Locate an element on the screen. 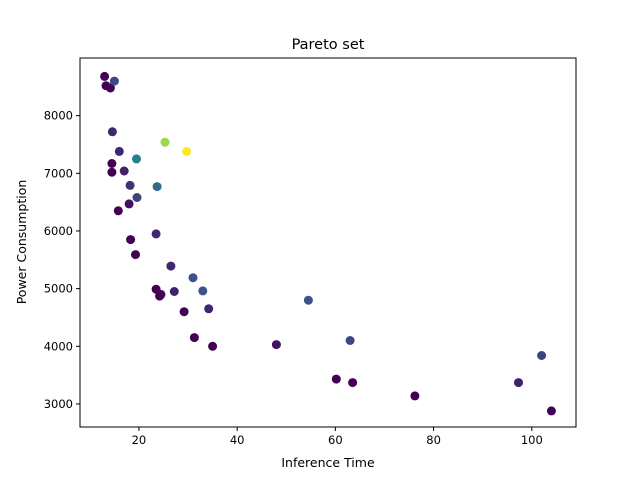 This screenshot has height=484, width=640. y-axis-ticks: 3000 4000 5000 6000 7000 8000 is located at coordinates (62, 260).